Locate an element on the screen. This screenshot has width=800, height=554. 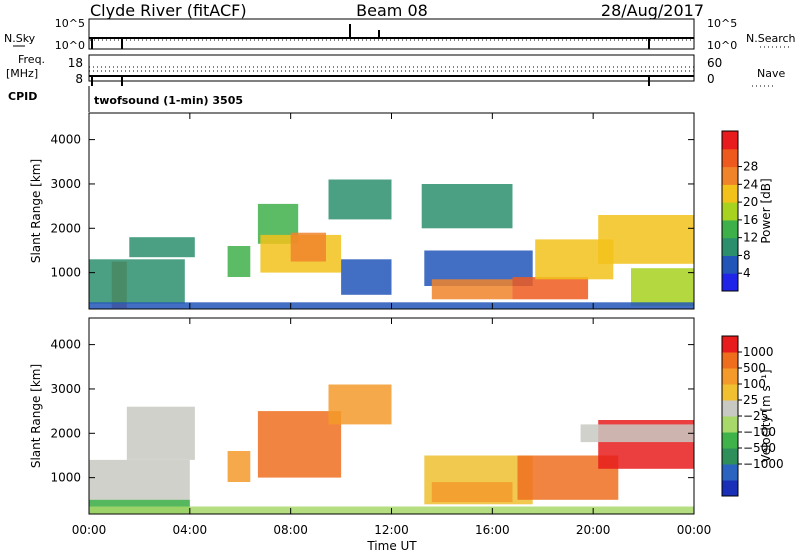
time-tick-label-4: 16:00 is located at coordinates (492, 530).